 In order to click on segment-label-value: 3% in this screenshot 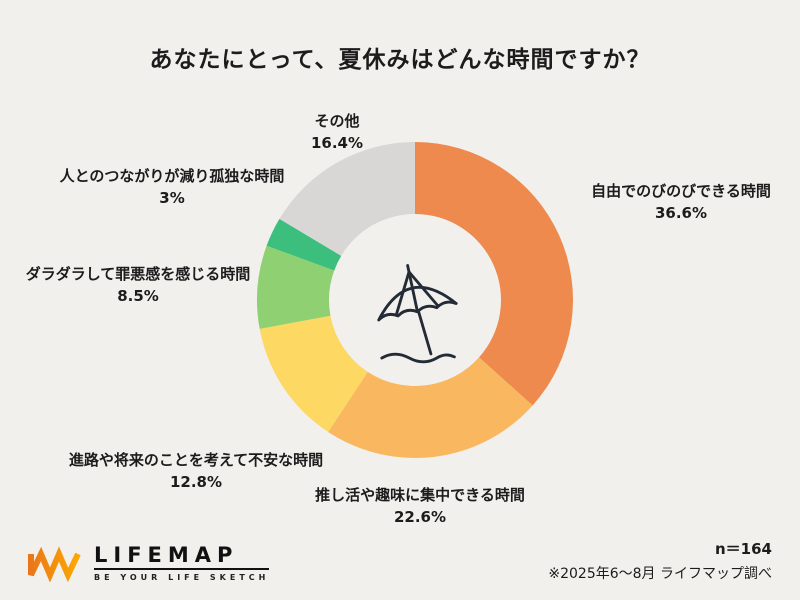, I will do `click(172, 198)`.